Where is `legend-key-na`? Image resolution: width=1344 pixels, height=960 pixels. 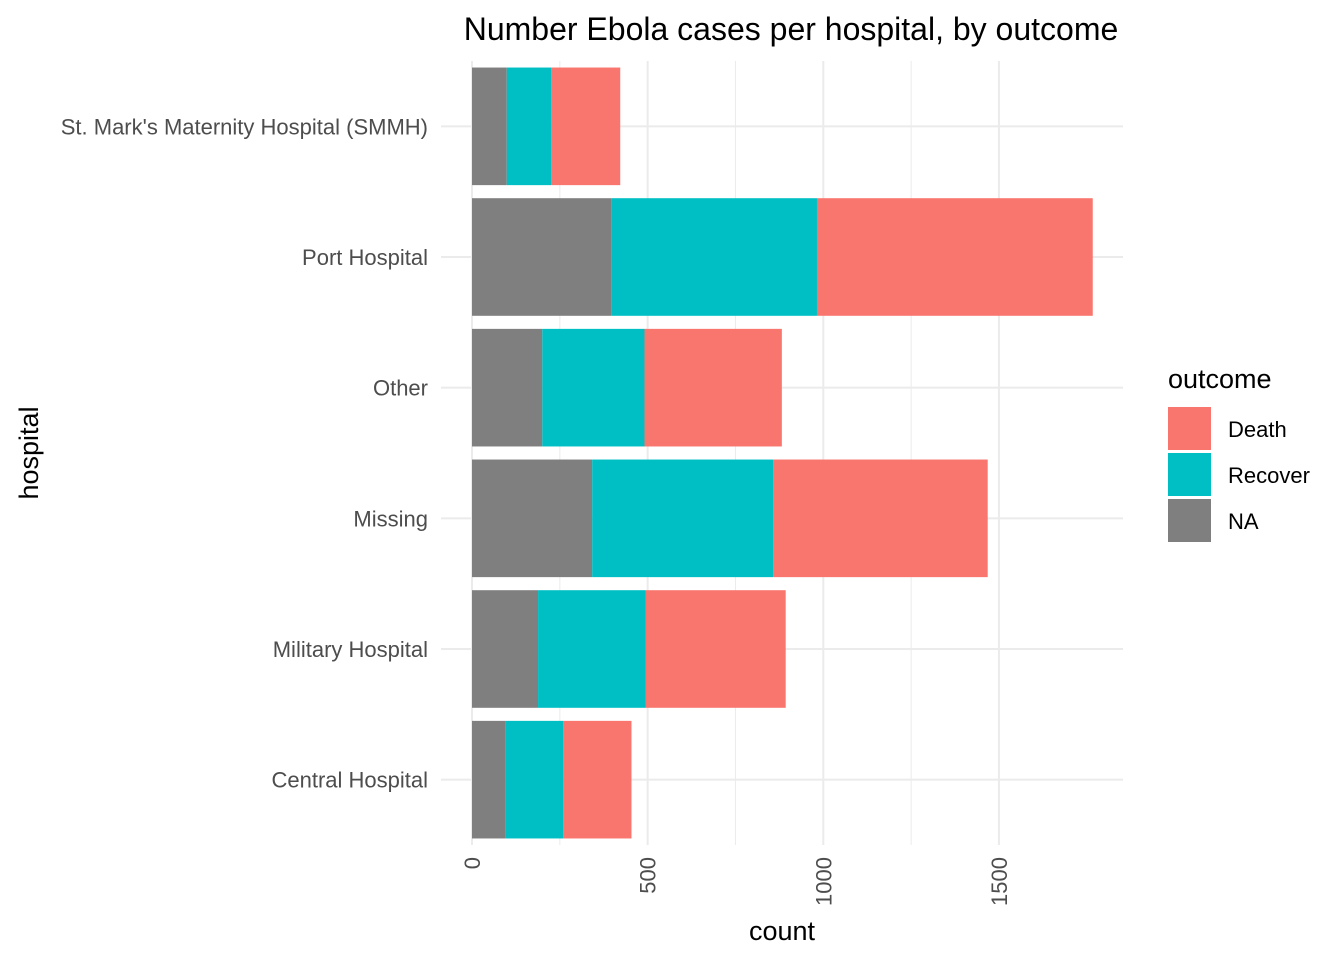 legend-key-na is located at coordinates (1189, 520).